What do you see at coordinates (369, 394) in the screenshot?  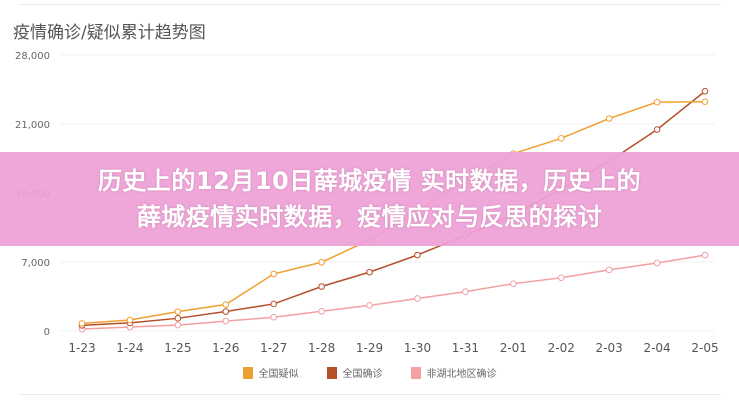 I see `bottom-divider` at bounding box center [369, 394].